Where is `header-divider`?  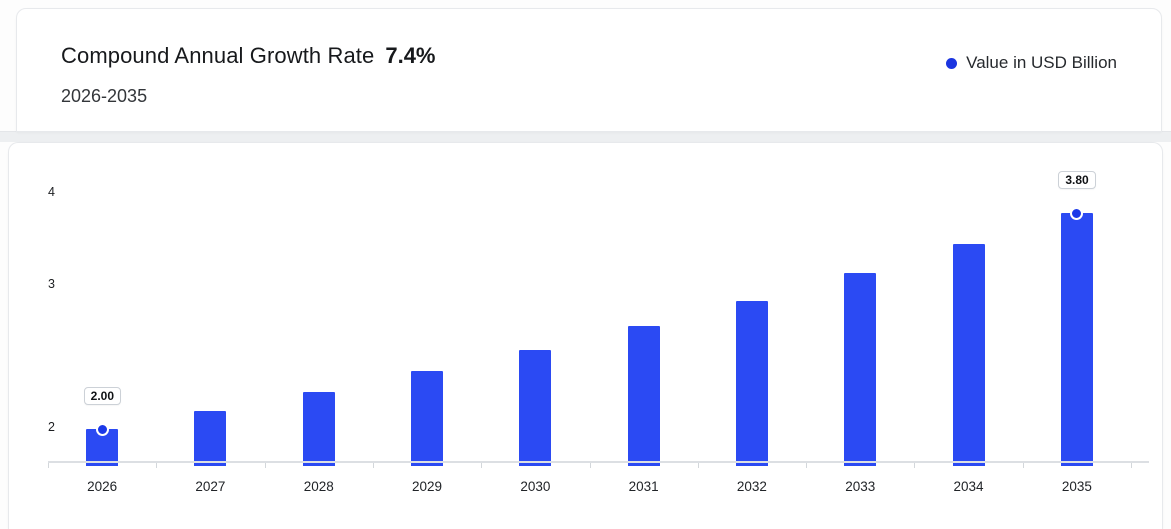
header-divider is located at coordinates (585, 136).